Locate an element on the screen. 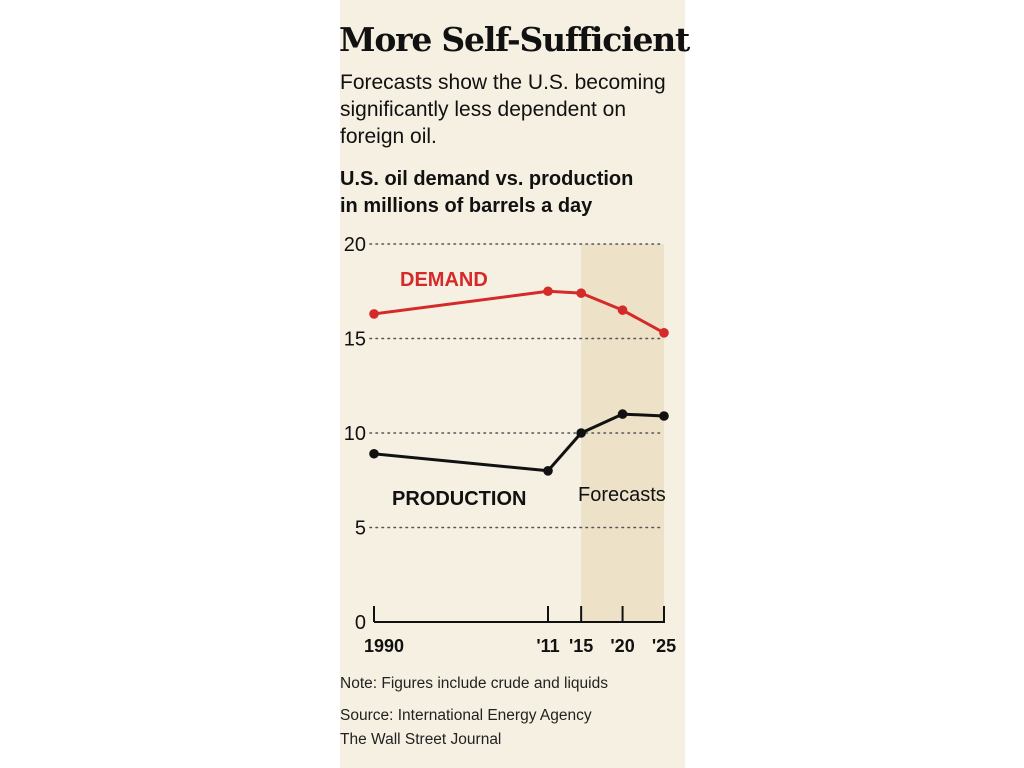  x-tick-label: '20 is located at coordinates (622, 646).